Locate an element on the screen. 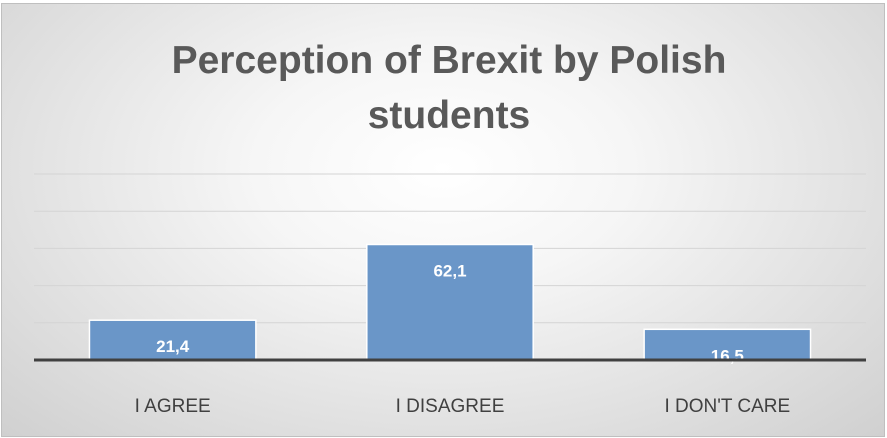  data-label: 62,1 is located at coordinates (449, 270).